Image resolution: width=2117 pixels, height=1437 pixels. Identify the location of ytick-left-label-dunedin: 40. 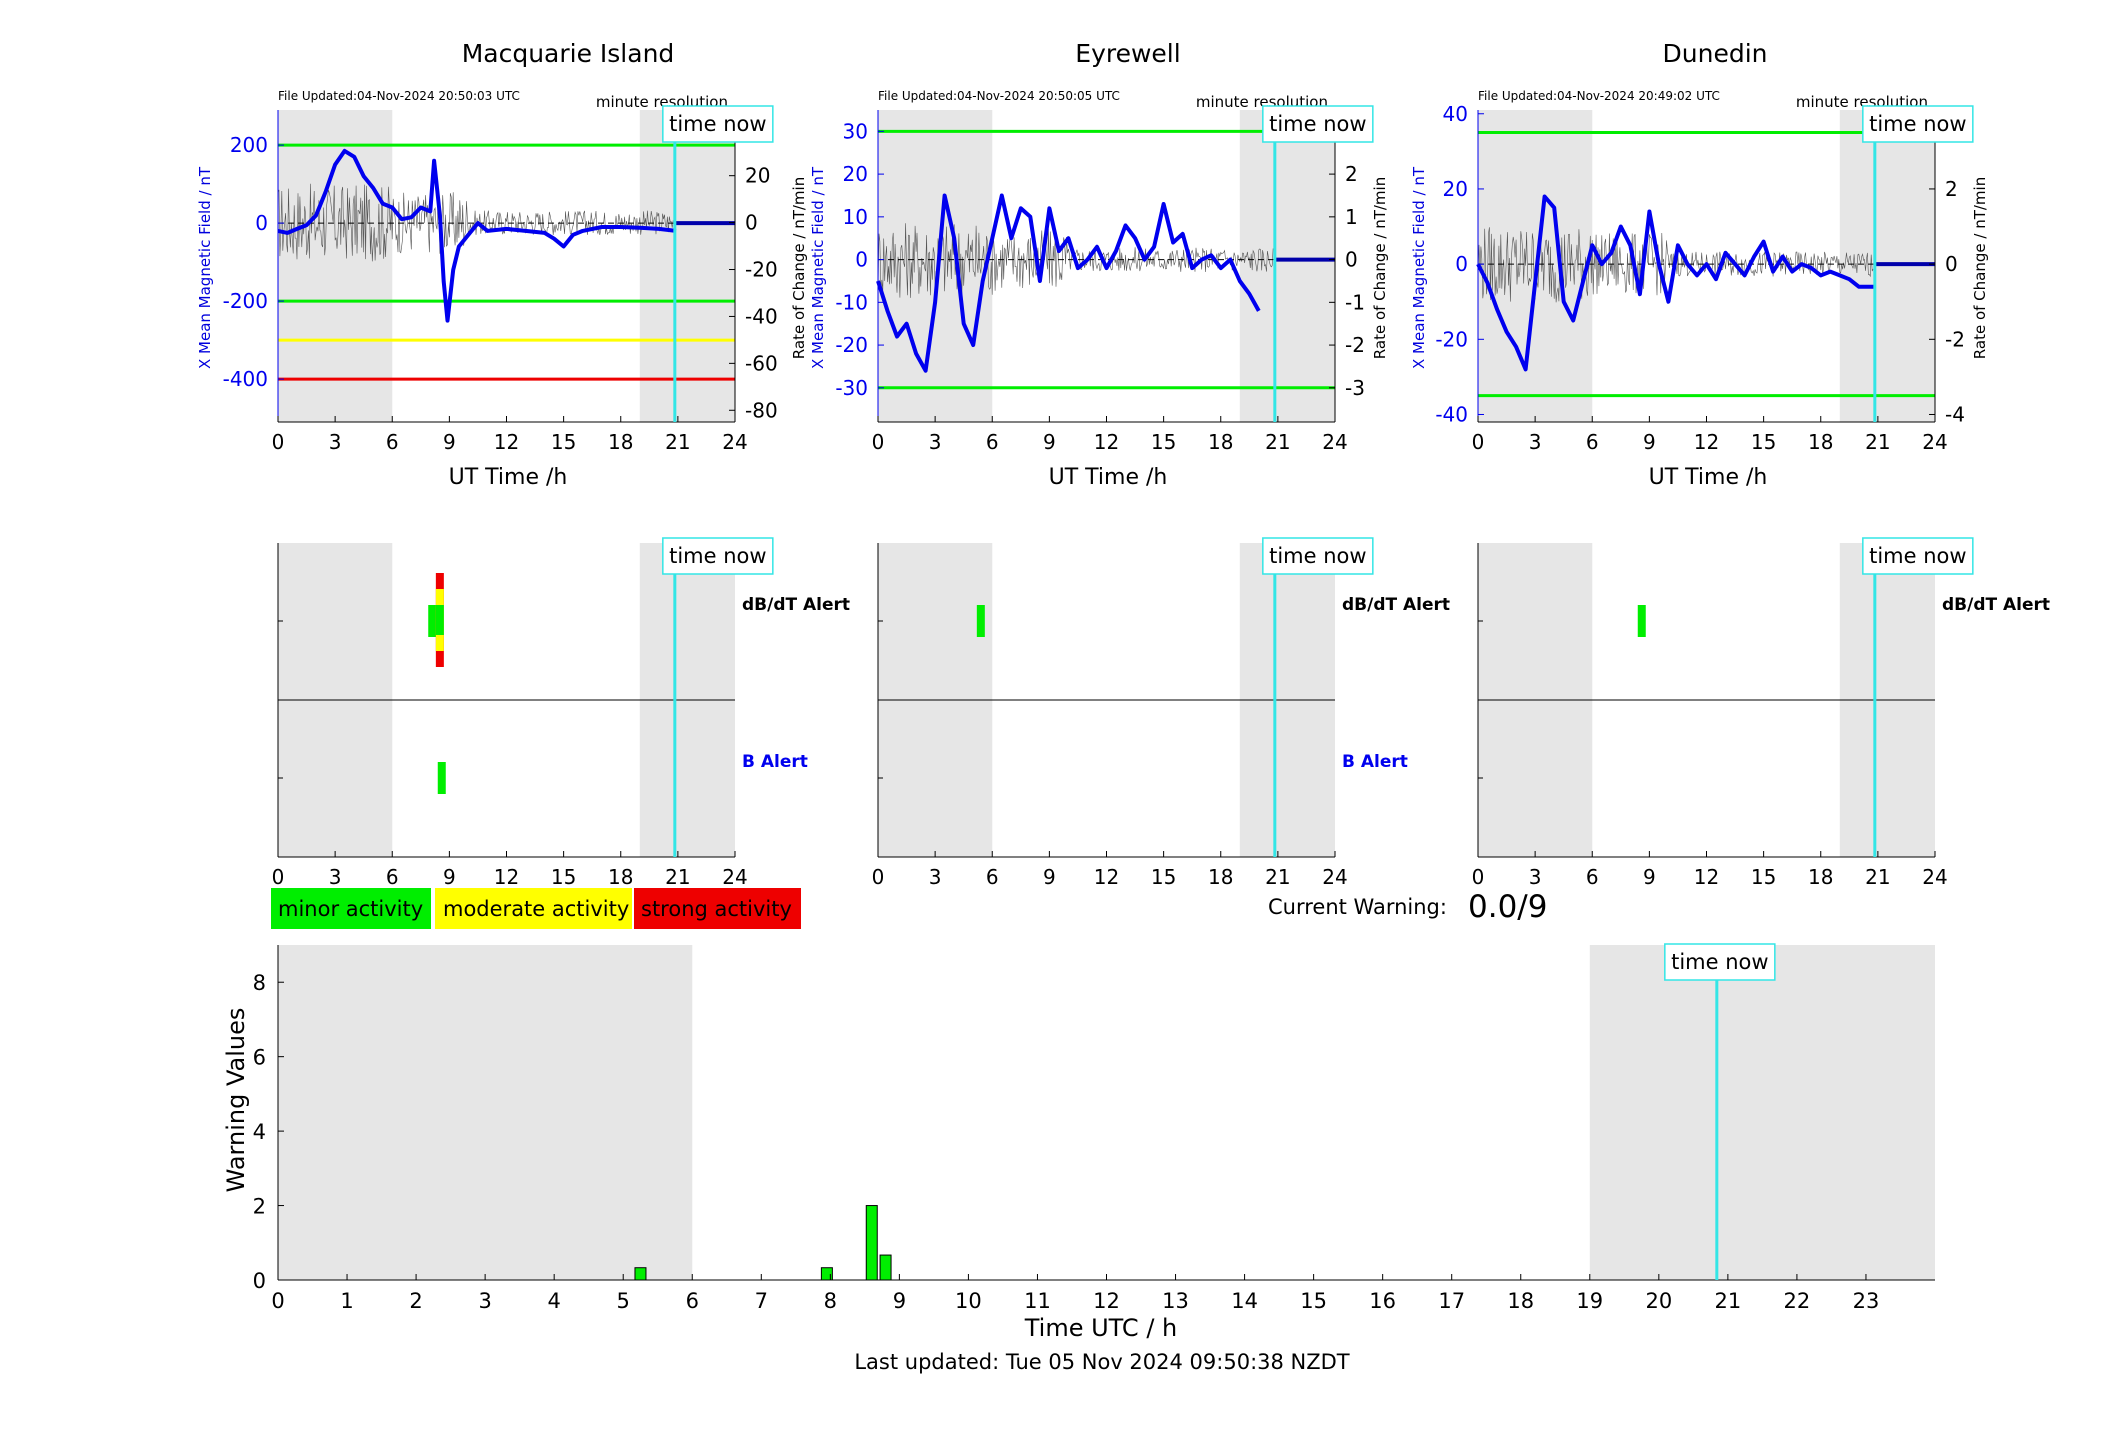
(1455, 114).